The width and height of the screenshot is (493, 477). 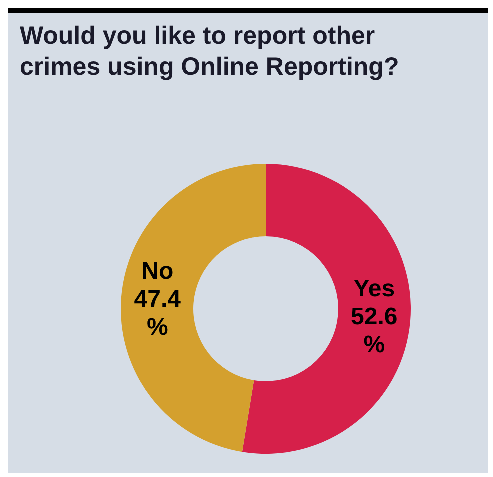 What do you see at coordinates (374, 331) in the screenshot?
I see `data-label: 52.6 %` at bounding box center [374, 331].